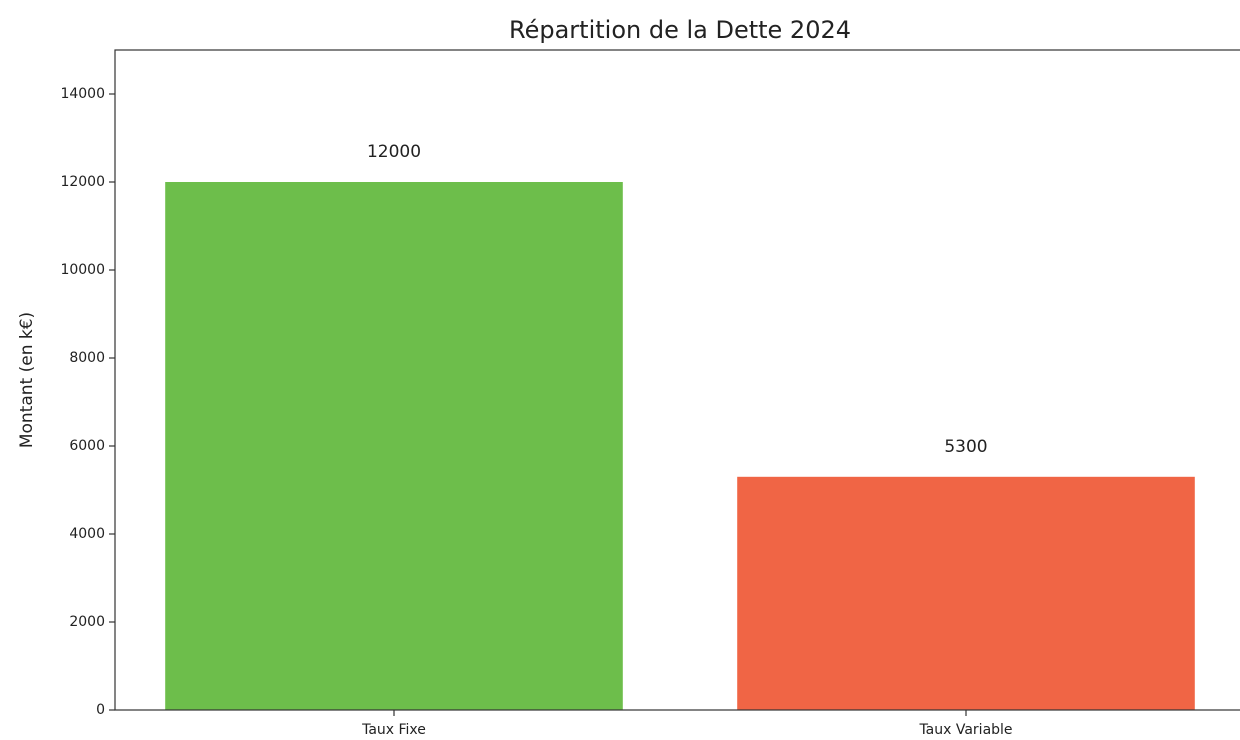  What do you see at coordinates (82, 94) in the screenshot?
I see `y-tick-label: 14000` at bounding box center [82, 94].